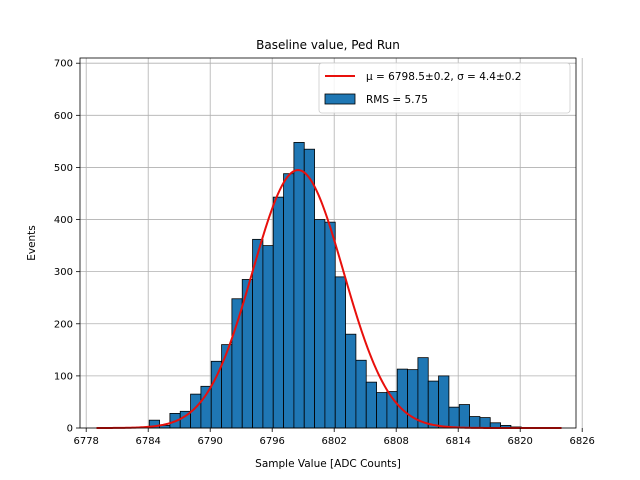 Image resolution: width=640 pixels, height=480 pixels. What do you see at coordinates (581, 441) in the screenshot?
I see `x-tick-label: 6826` at bounding box center [581, 441].